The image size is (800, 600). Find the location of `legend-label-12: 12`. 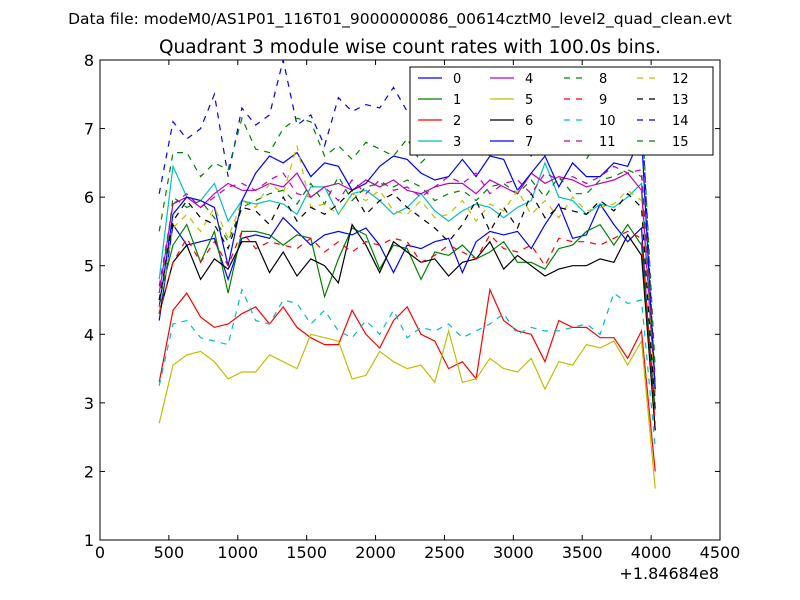

legend-label-12: 12 is located at coordinates (680, 79).